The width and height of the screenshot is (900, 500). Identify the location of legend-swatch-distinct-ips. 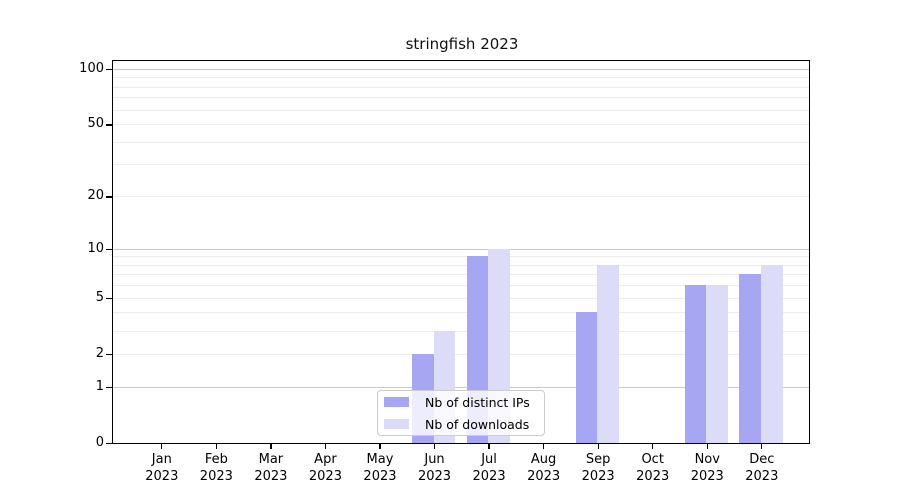
(396, 402).